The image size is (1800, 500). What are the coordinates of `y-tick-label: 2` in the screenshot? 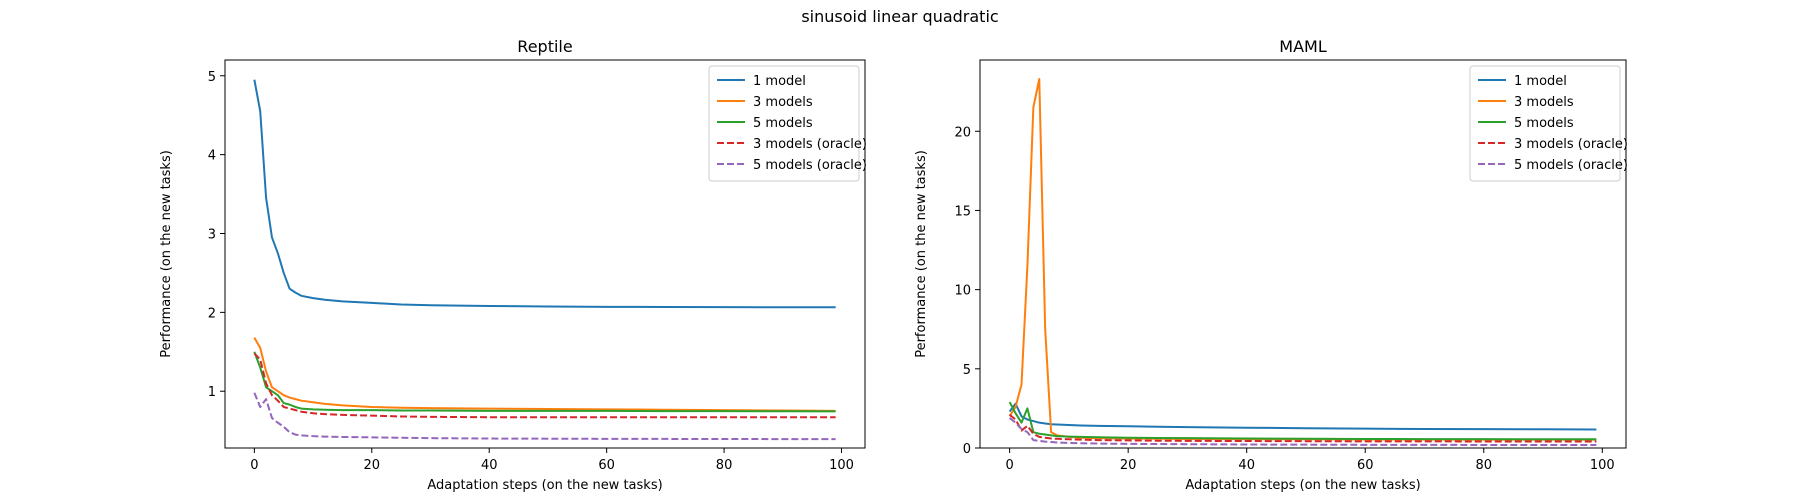 It's located at (212, 313).